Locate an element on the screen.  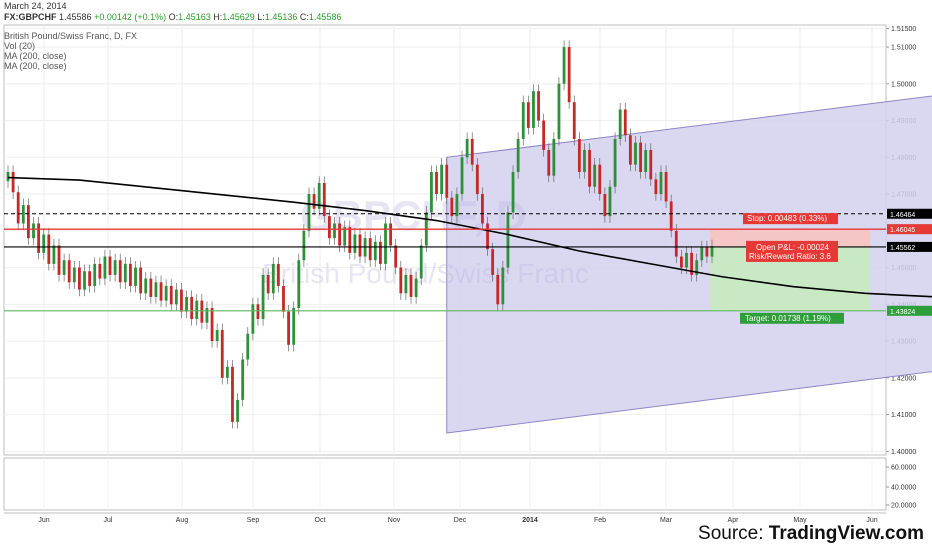
indicator-volume: Vol (20) is located at coordinates (20, 46).